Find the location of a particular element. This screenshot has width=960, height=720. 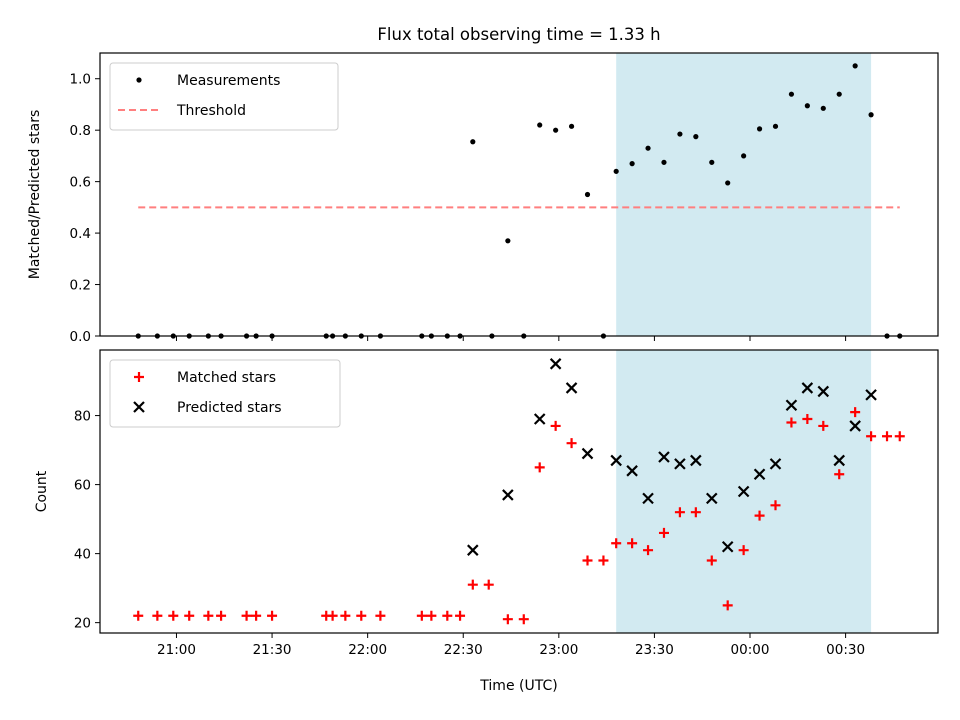

legend-entry: Measurements is located at coordinates (228, 81).